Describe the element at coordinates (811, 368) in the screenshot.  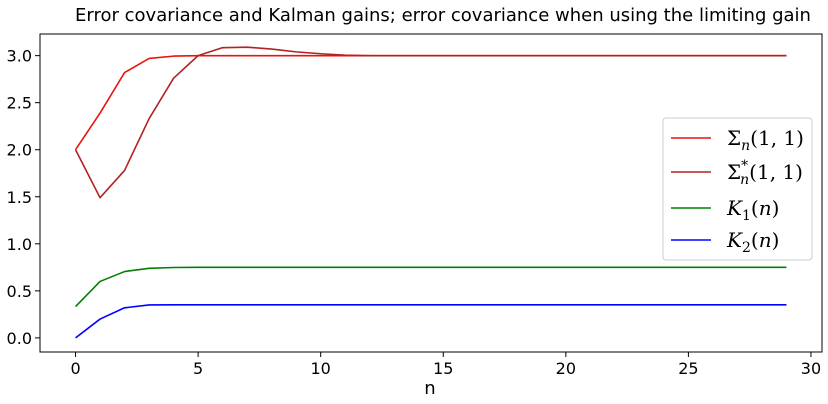
I see `x-tick-label: 30` at that location.